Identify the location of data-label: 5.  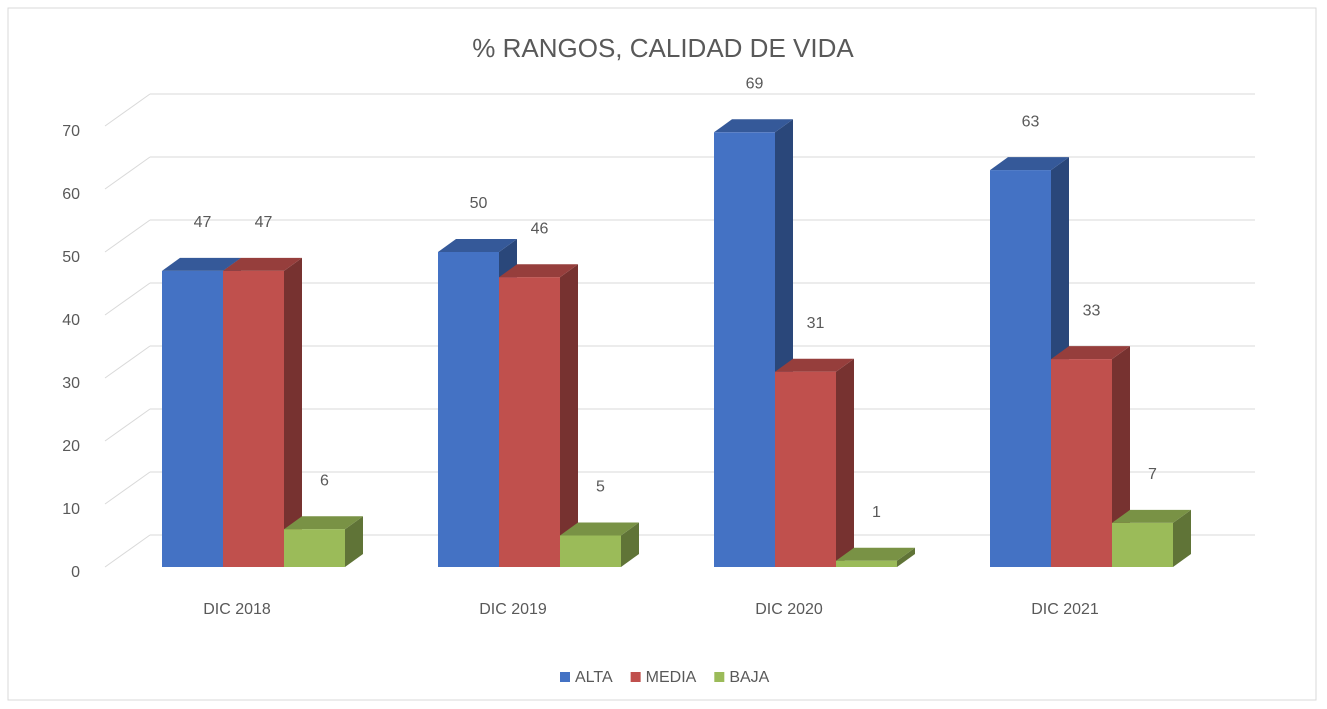
(600, 487).